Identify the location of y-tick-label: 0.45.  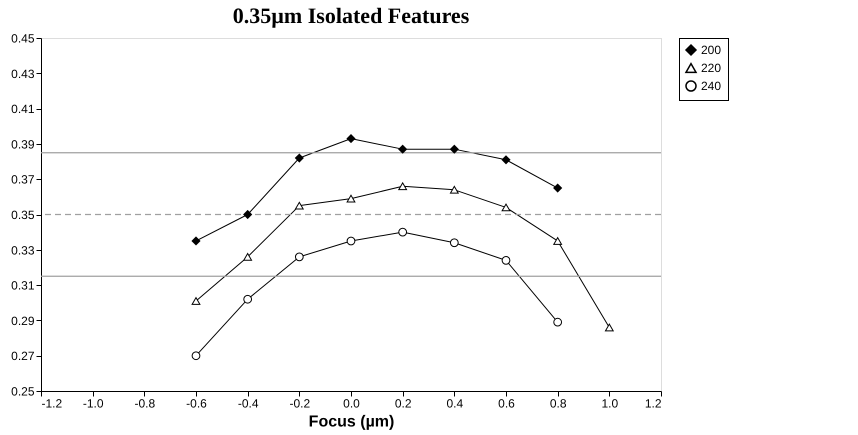
(23, 39).